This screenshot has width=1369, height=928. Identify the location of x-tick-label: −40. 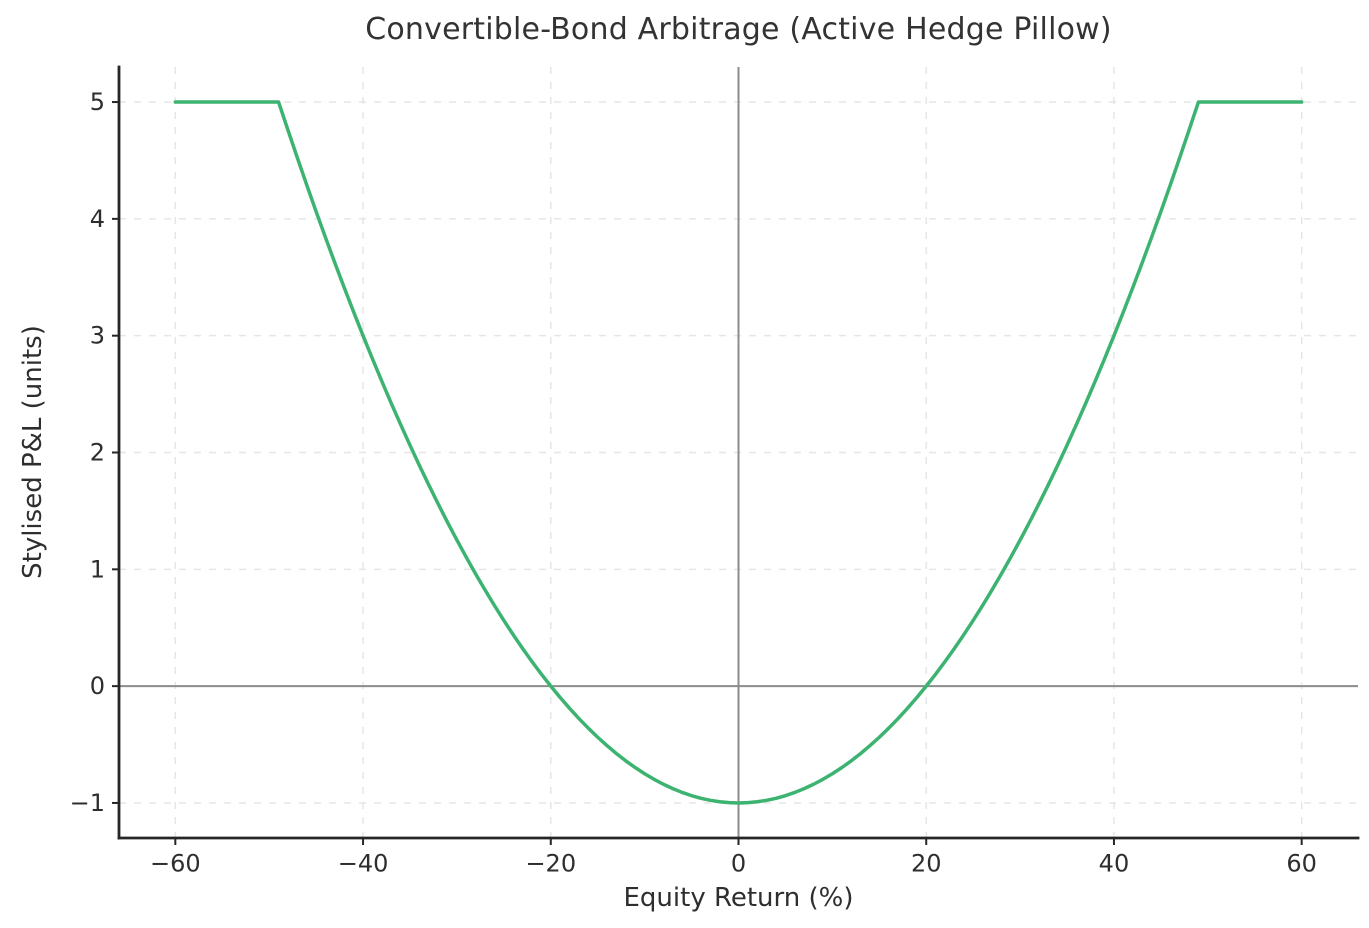
(363, 864).